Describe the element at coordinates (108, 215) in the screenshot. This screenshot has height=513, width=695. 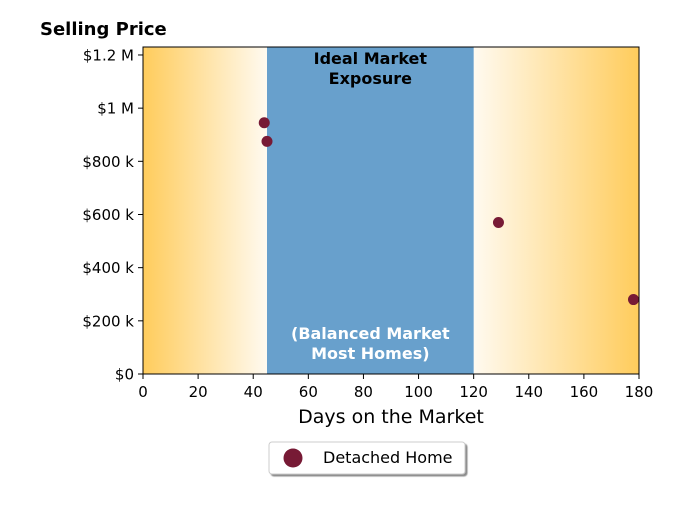
I see `y-tick-label: $600 k` at that location.